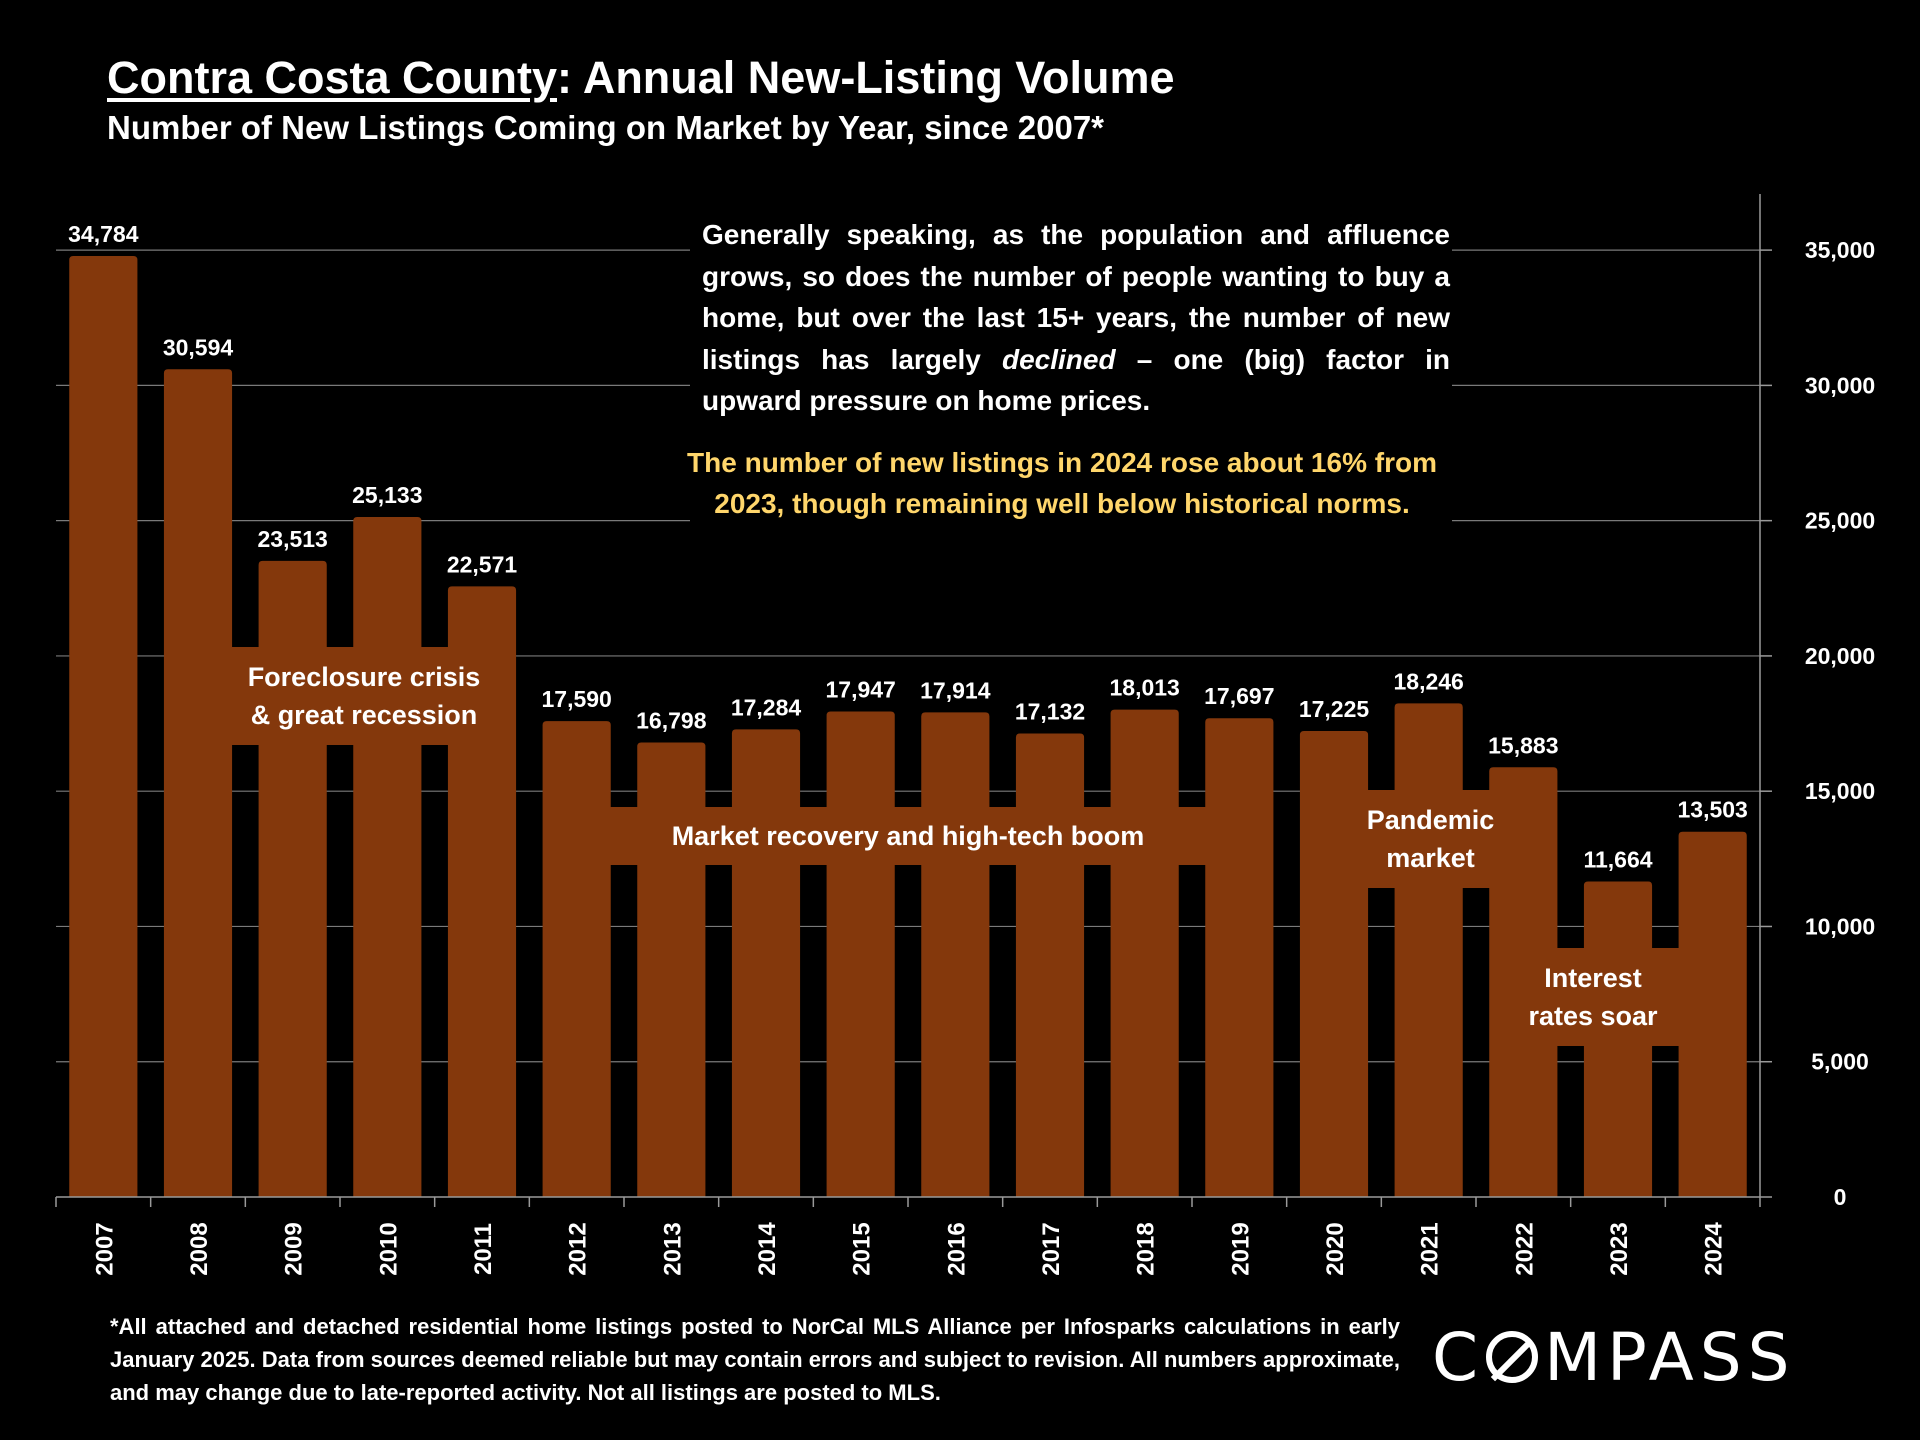  What do you see at coordinates (332, 77) in the screenshot?
I see `title-county: Contra Costa County` at bounding box center [332, 77].